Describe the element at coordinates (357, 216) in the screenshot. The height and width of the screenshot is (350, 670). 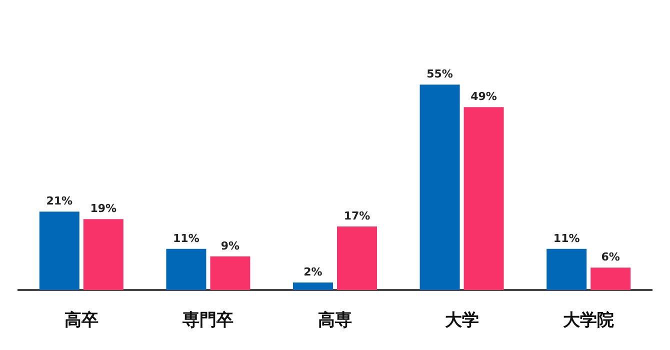
I see `data-label: 17%` at that location.